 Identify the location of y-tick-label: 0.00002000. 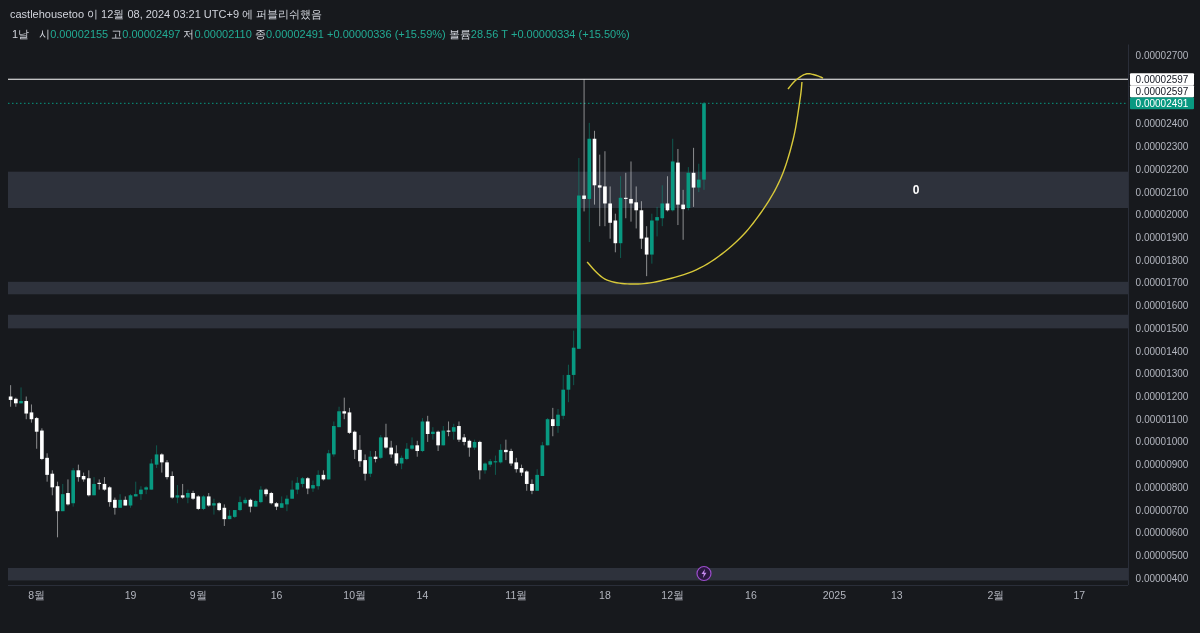
(1162, 215).